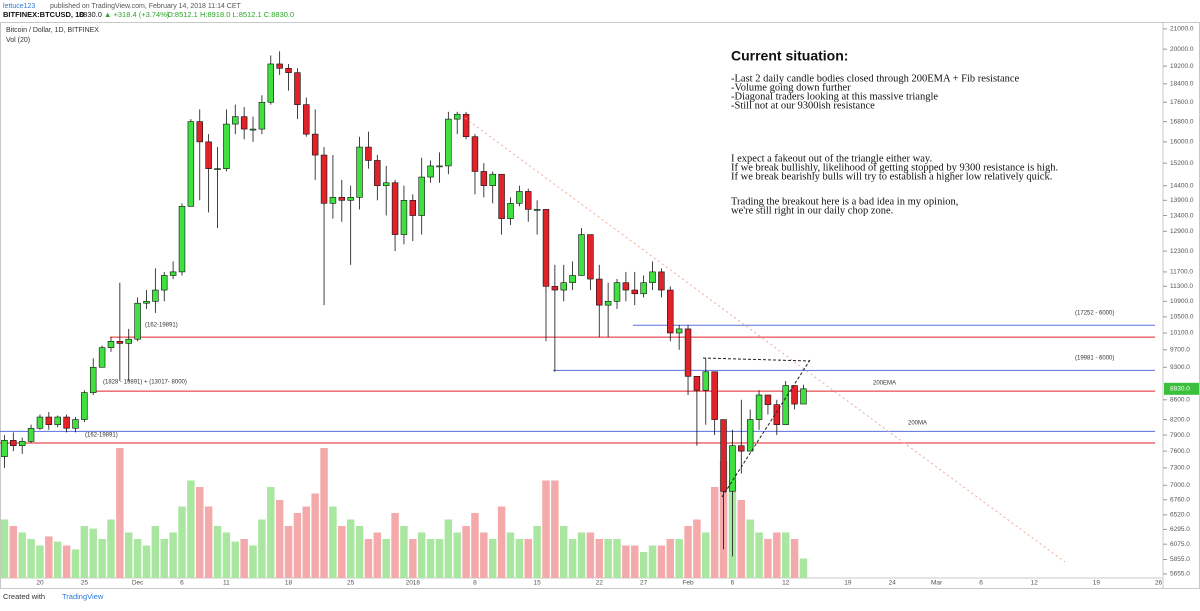 This screenshot has width=1200, height=611. What do you see at coordinates (1182, 301) in the screenshot?
I see `y-tick-label: 10900.0` at bounding box center [1182, 301].